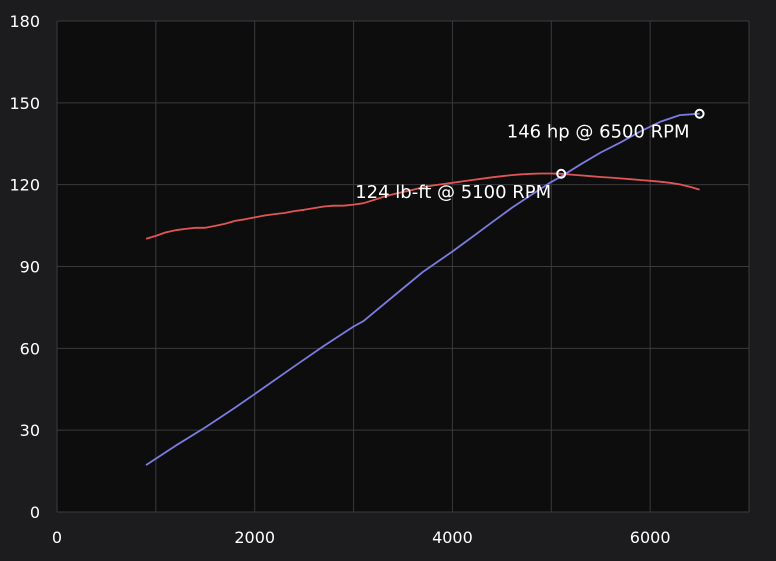 The image size is (776, 561). I want to click on x-tick-label: 0, so click(57, 537).